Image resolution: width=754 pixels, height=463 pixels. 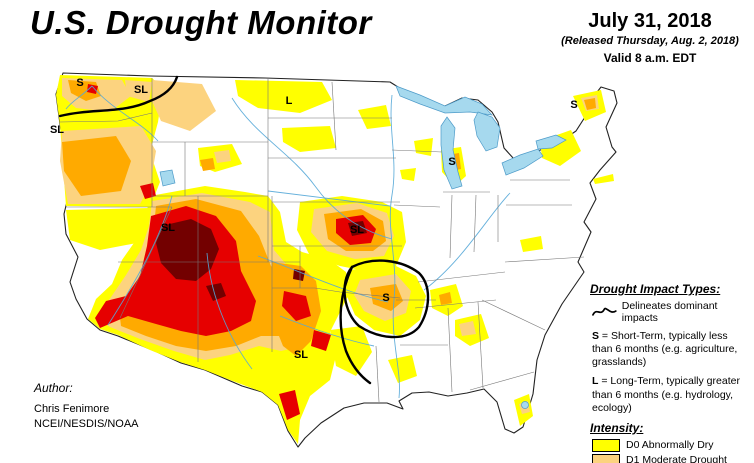 What do you see at coordinates (487, 131) in the screenshot?
I see `lake-huron` at bounding box center [487, 131].